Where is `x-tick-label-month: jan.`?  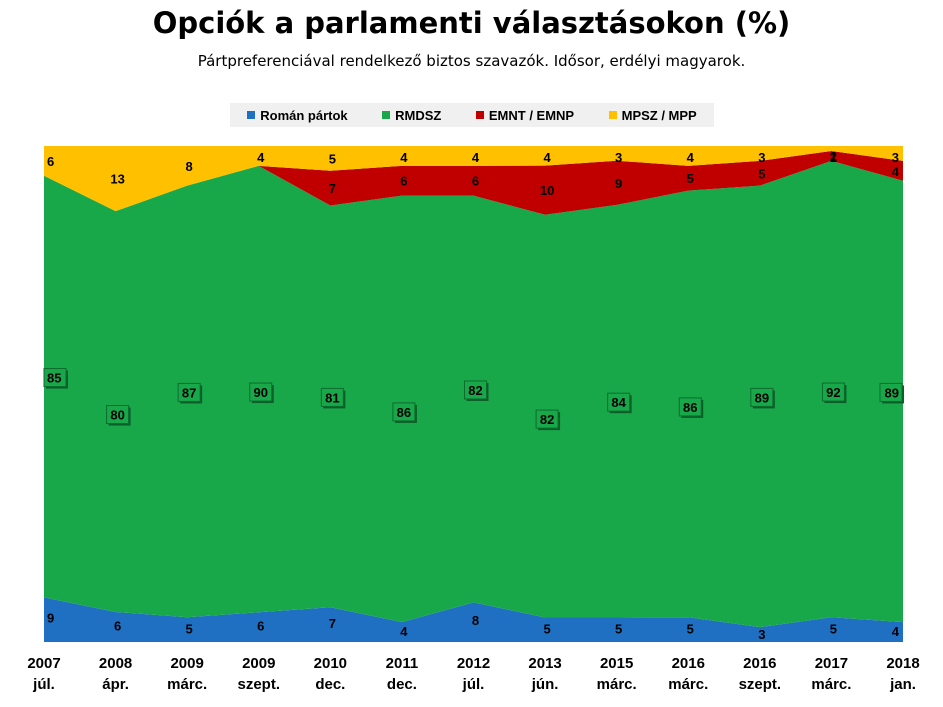 x-tick-label-month: jan. is located at coordinates (902, 684).